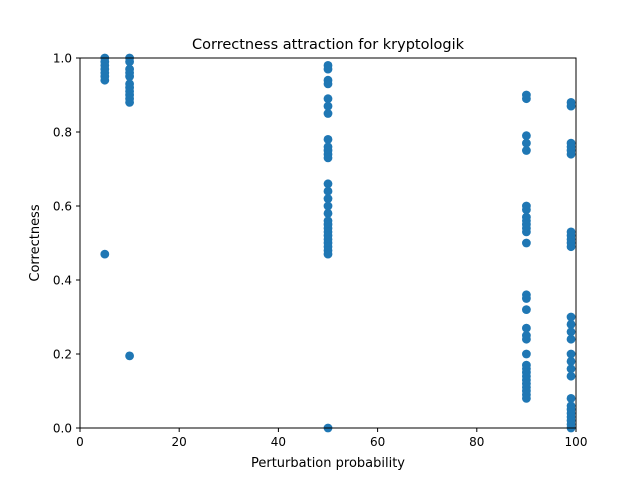 This screenshot has width=640, height=480. I want to click on y-tick-label: 1.0, so click(62, 59).